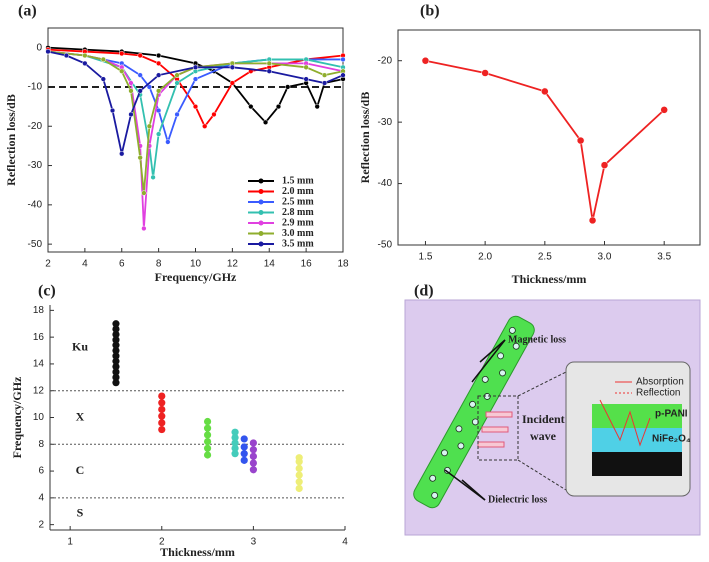  What do you see at coordinates (424, 291) in the screenshot?
I see `panel-label: (d)` at bounding box center [424, 291].